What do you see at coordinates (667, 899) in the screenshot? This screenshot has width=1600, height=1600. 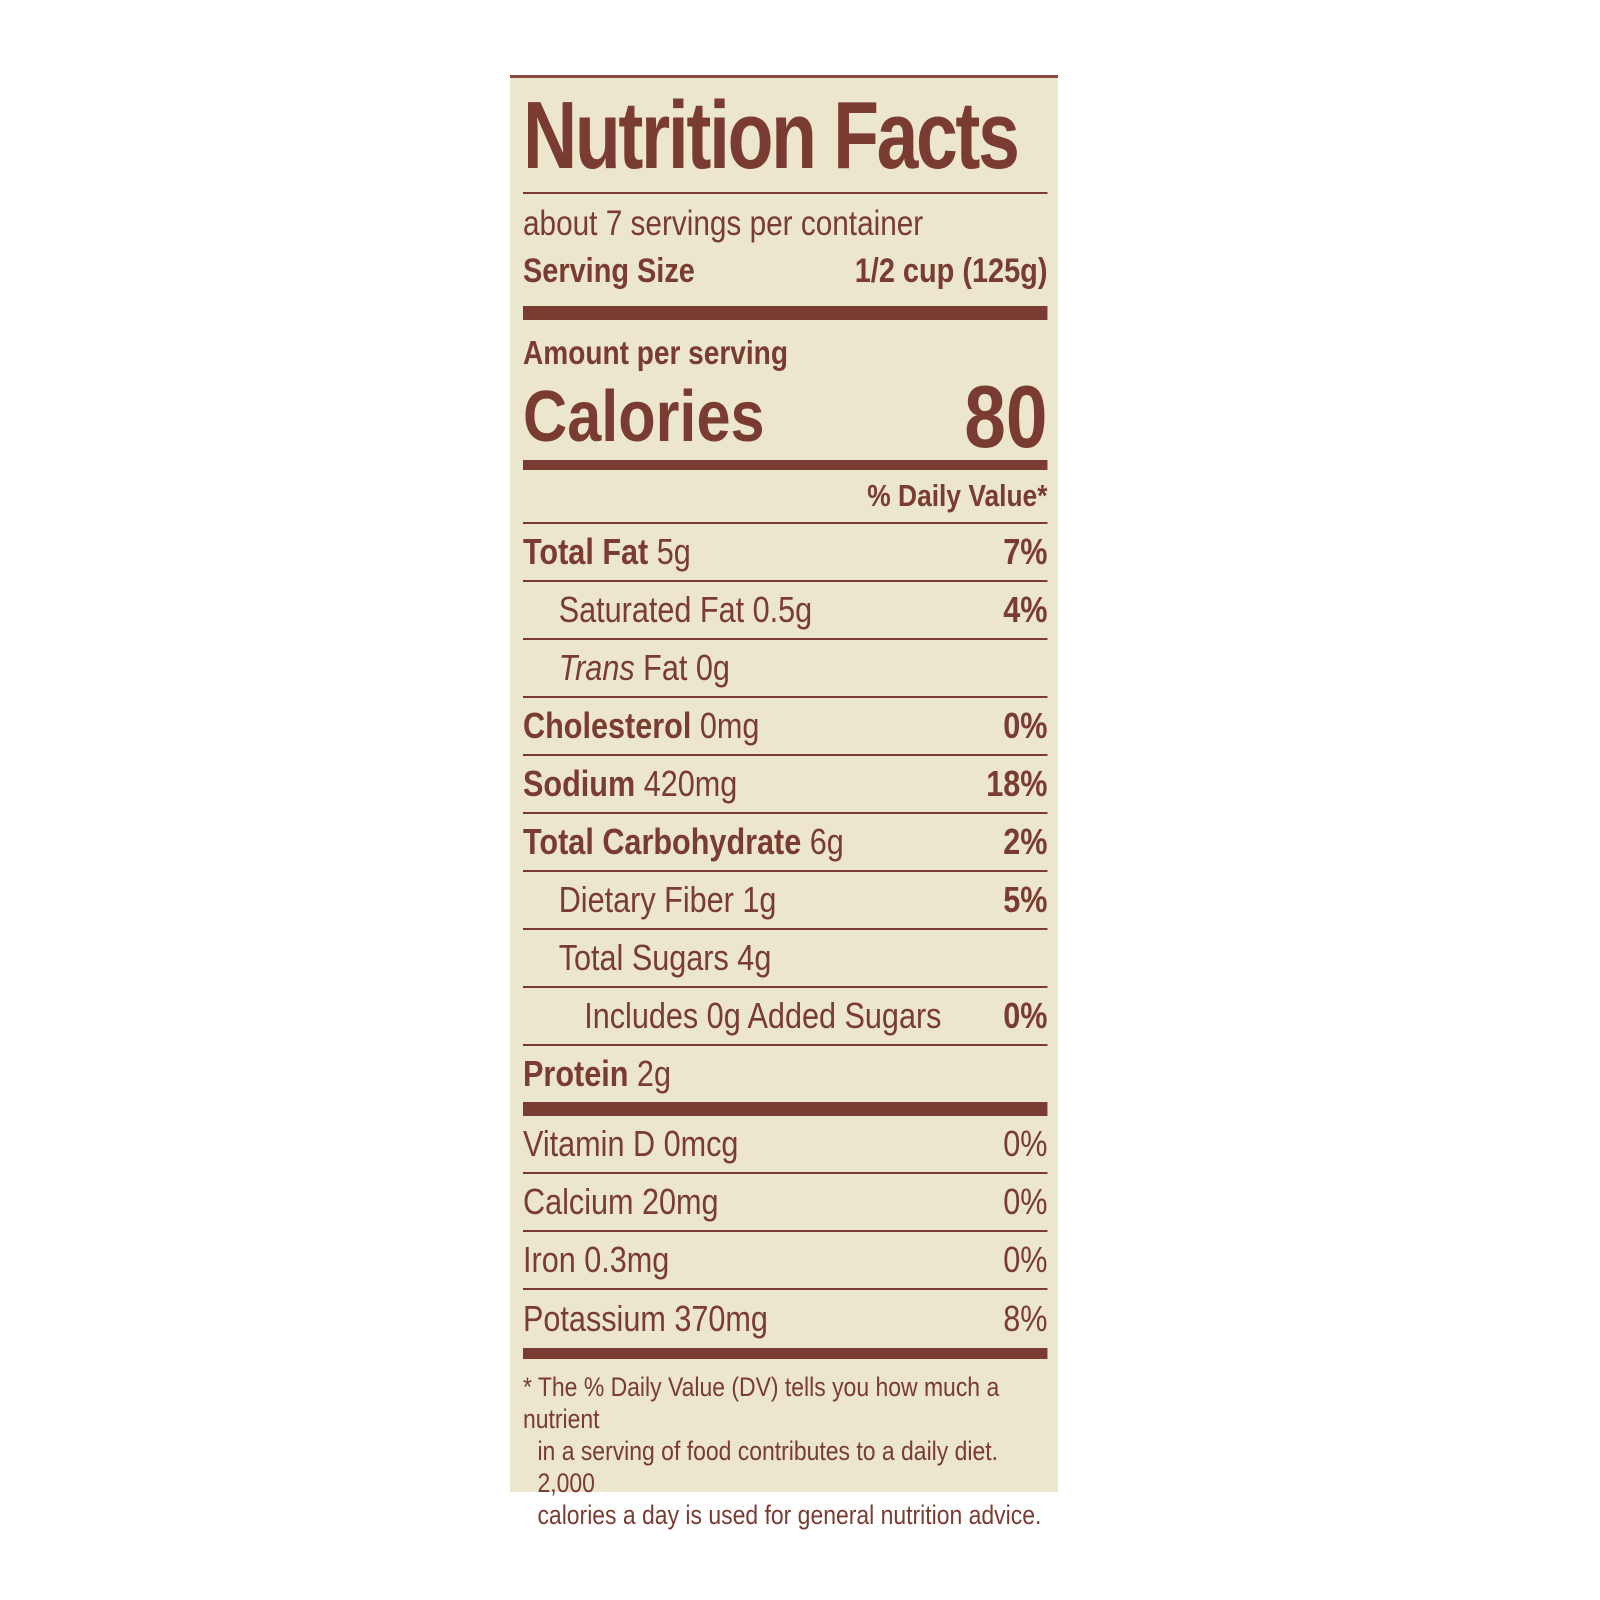 I see `nutrient-name: Dietary Fiber 1g` at bounding box center [667, 899].